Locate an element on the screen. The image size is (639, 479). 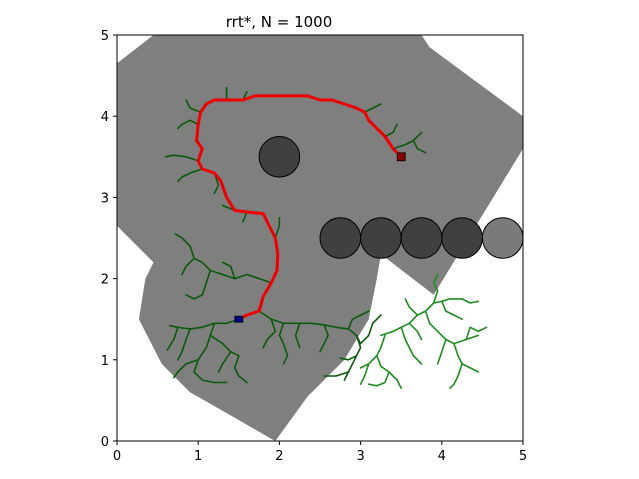
goal-marker is located at coordinates (401, 157).